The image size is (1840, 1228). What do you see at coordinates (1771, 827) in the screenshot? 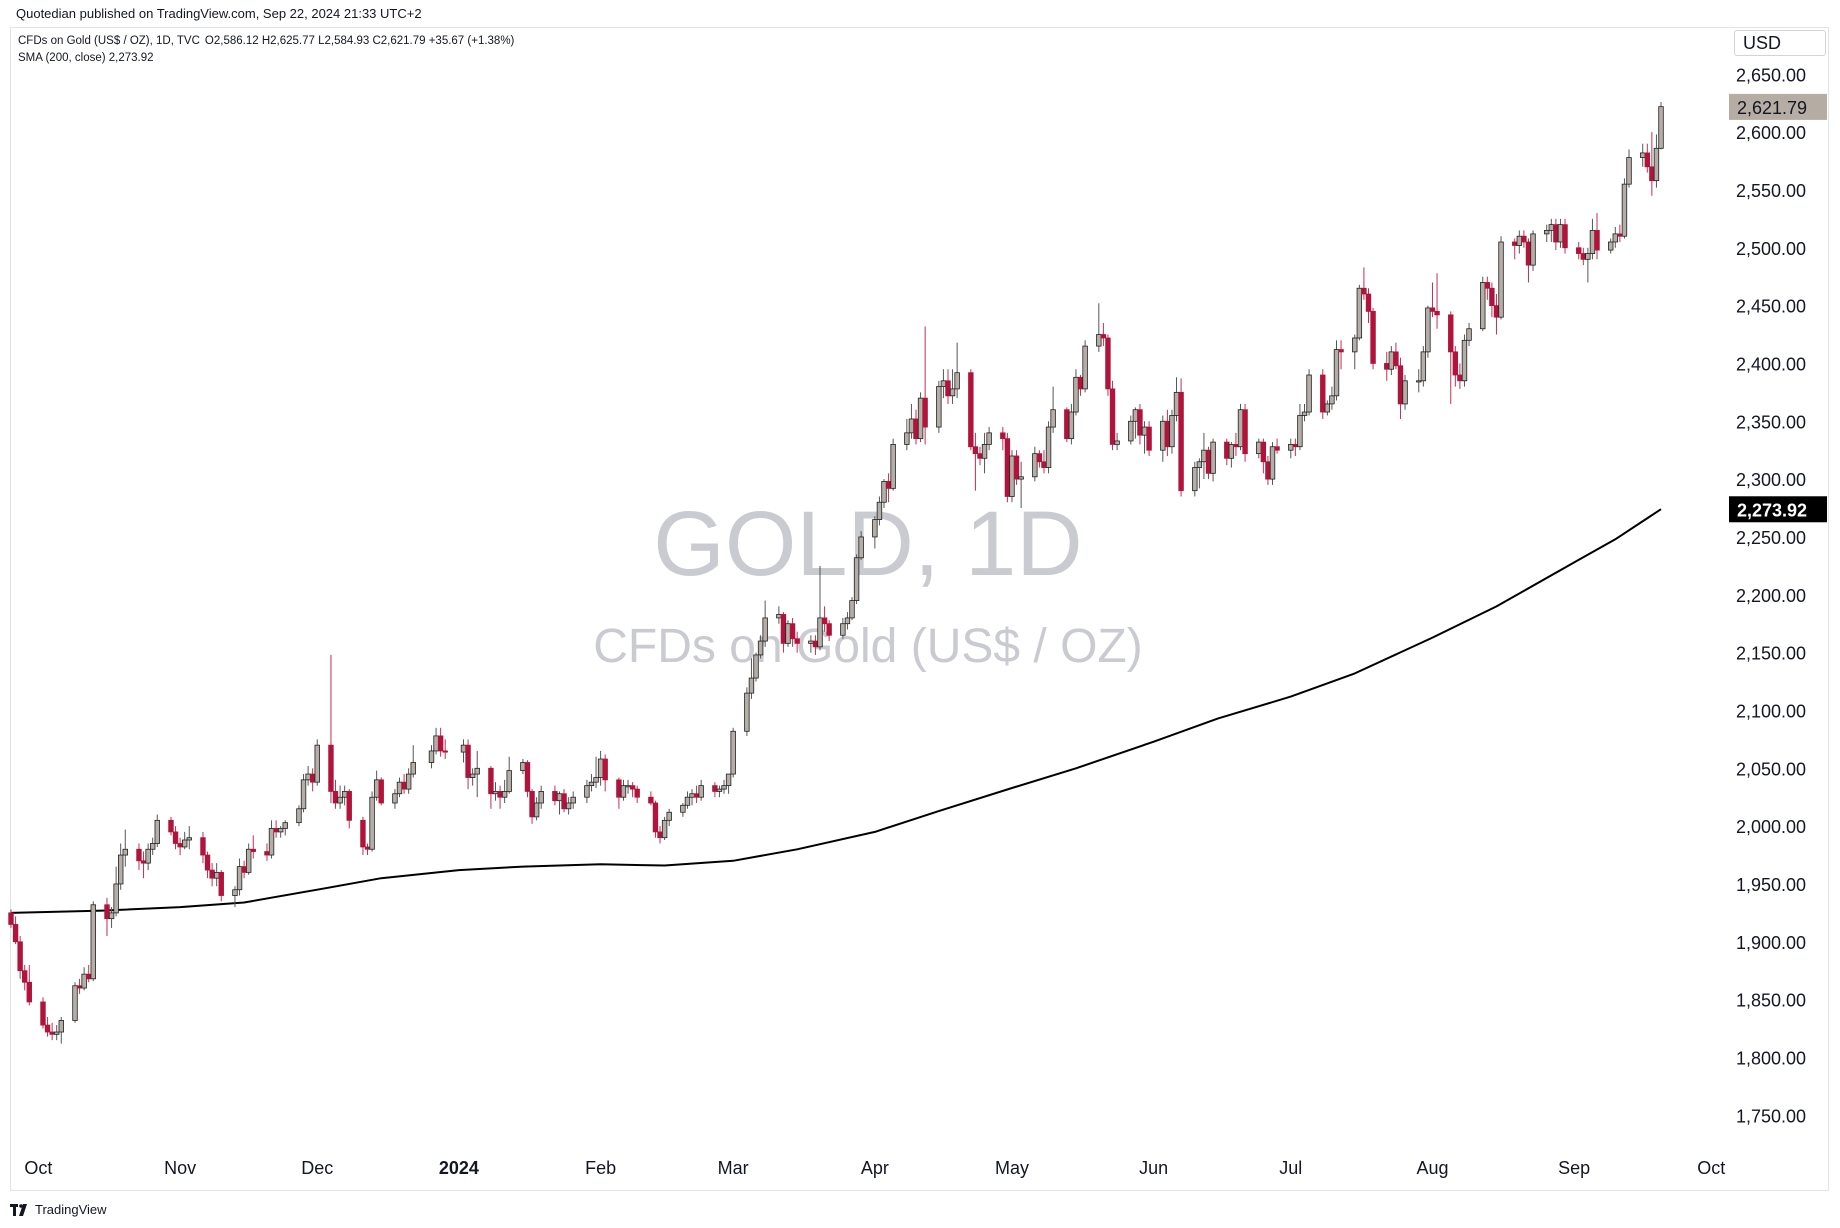
I see `y-tick-label: 2,000.00` at bounding box center [1771, 827].